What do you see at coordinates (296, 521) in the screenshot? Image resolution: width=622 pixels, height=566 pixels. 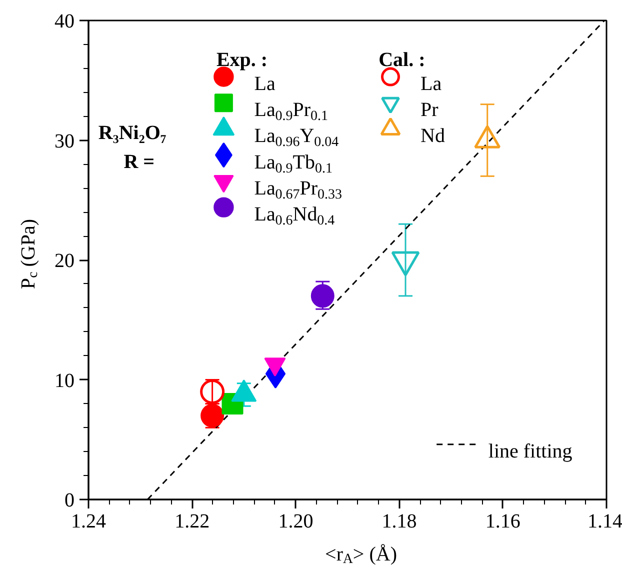 I see `x-tick-label: 1.20` at bounding box center [296, 521].